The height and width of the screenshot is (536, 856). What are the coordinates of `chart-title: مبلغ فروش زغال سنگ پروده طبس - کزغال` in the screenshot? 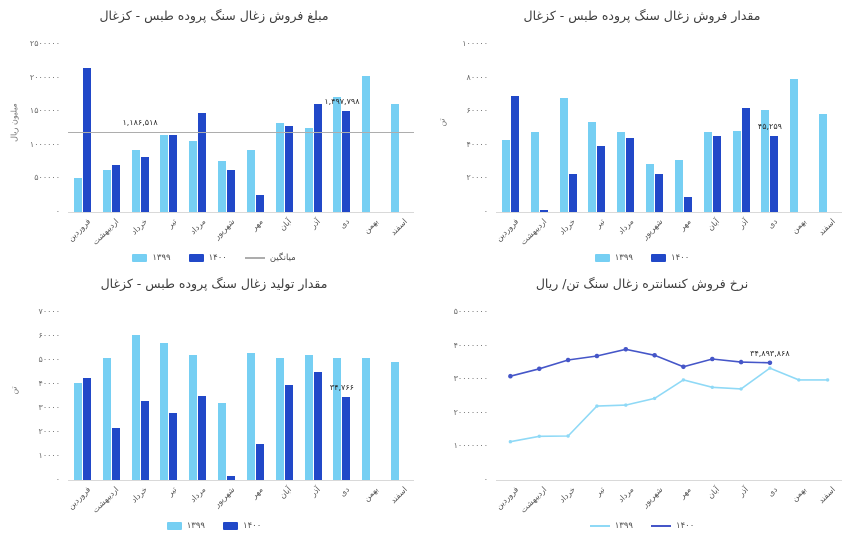 It's located at (214, 15).